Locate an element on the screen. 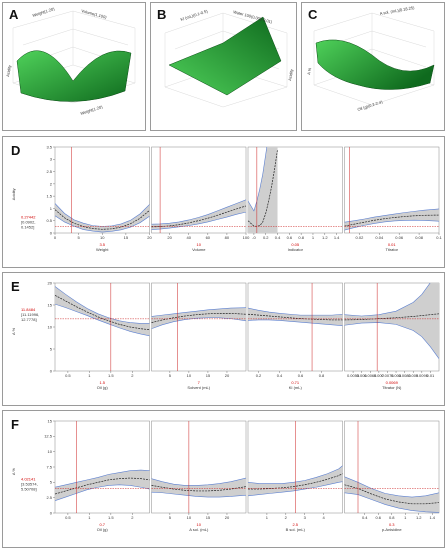 The width and height of the screenshot is (447, 550). x-tick-label: 0.009 is located at coordinates (413, 375).